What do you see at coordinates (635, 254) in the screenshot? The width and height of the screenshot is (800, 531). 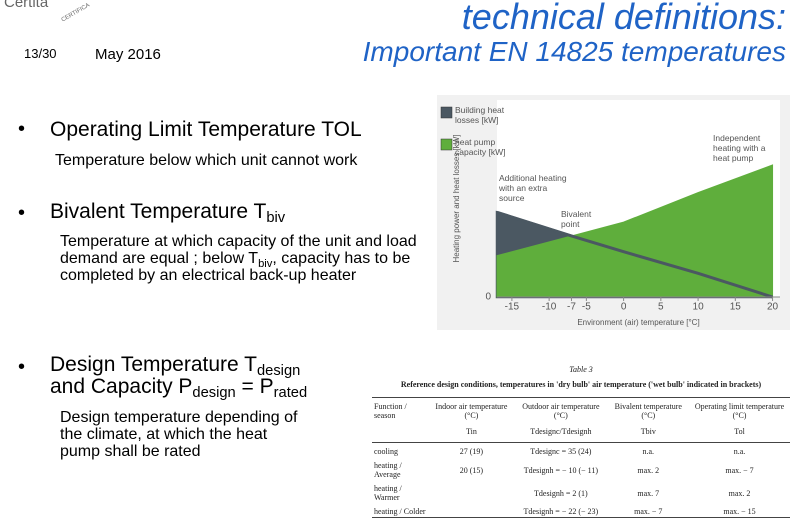 I see `loss-line` at bounding box center [635, 254].